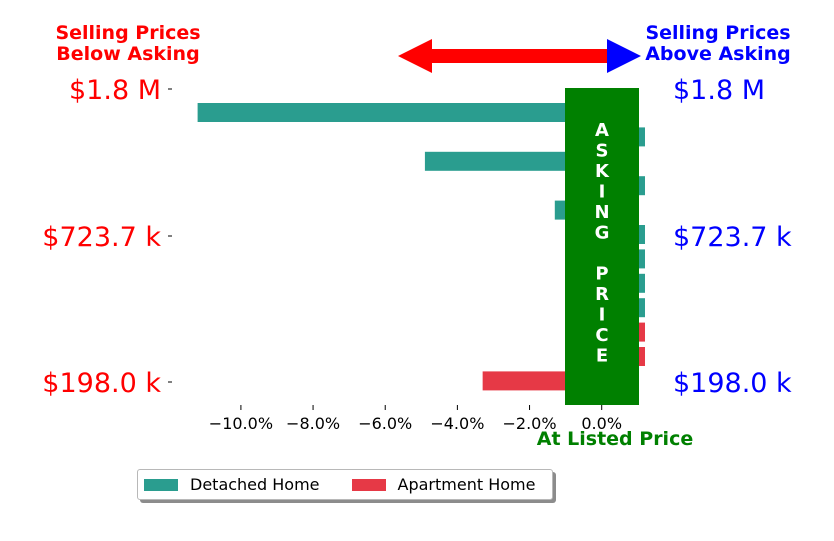  I want to click on left-price-label-bottom: $198.0 k, so click(101, 383).